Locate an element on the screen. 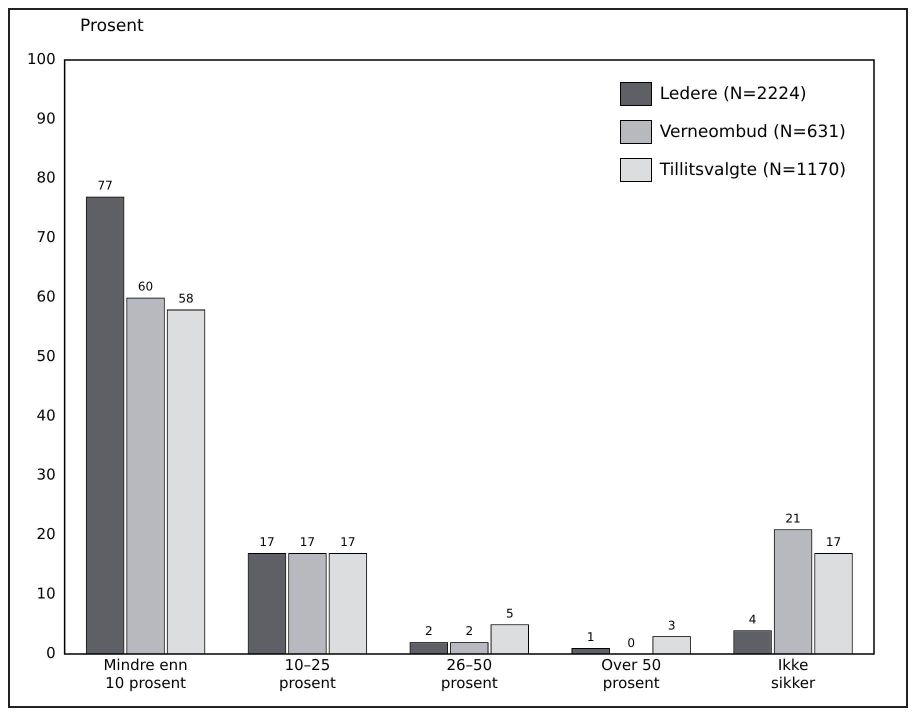  y-tick-label: 30 is located at coordinates (46, 475).